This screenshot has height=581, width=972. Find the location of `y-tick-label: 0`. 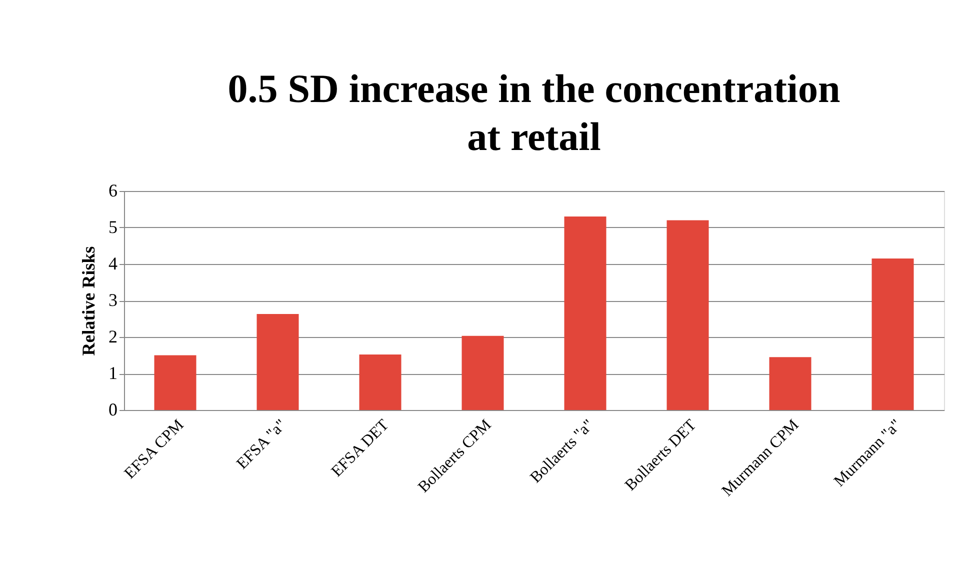

y-tick-label: 0 is located at coordinates (113, 410).